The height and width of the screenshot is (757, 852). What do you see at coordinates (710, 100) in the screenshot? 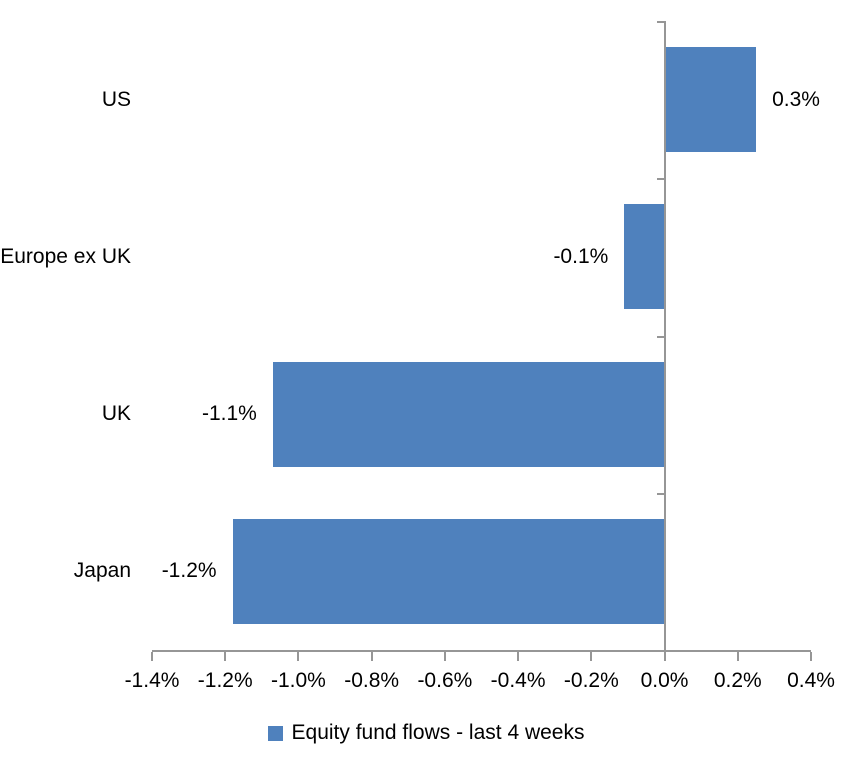
I see `bar-us` at bounding box center [710, 100].